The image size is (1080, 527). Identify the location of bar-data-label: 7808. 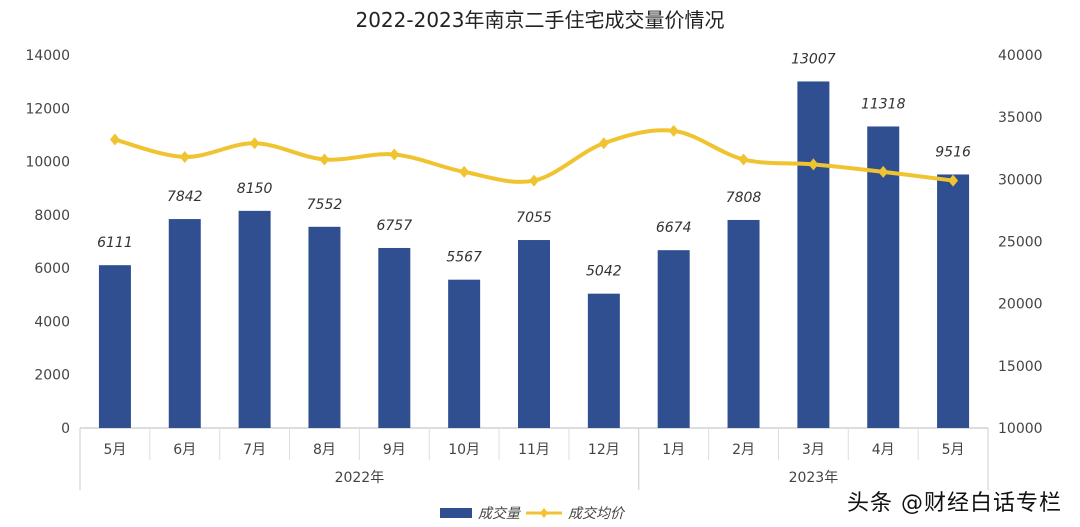
(744, 198).